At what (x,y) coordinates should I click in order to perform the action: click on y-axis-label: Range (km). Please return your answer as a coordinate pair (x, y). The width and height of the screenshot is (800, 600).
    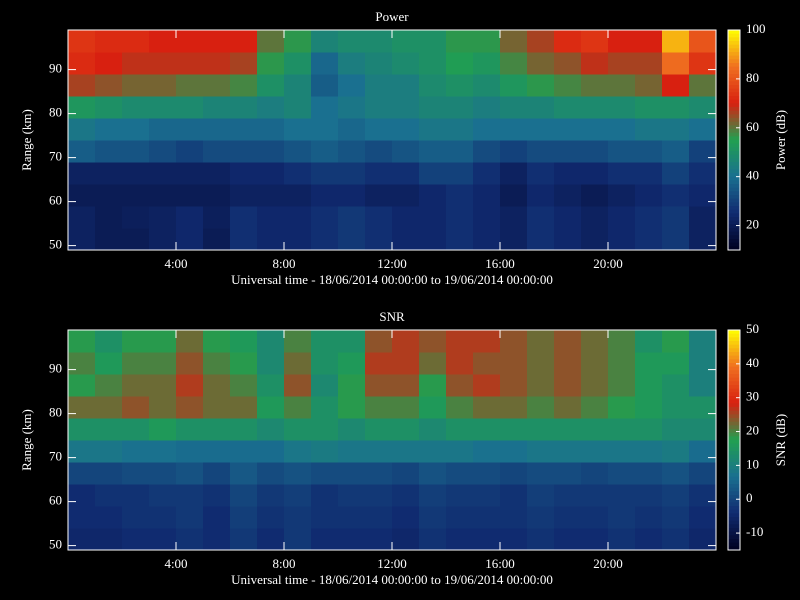
    Looking at the image, I should click on (26, 440).